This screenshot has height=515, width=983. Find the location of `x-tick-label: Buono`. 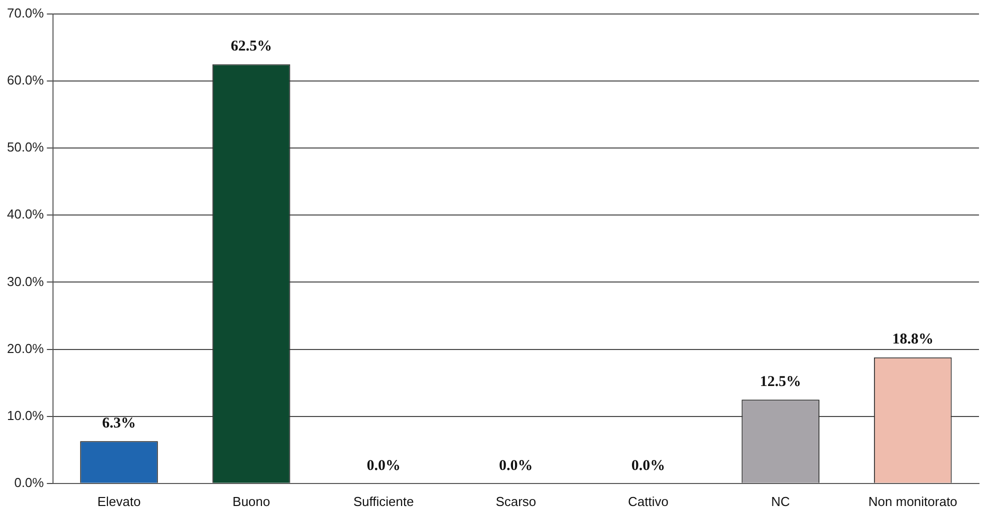

x-tick-label: Buono is located at coordinates (251, 501).